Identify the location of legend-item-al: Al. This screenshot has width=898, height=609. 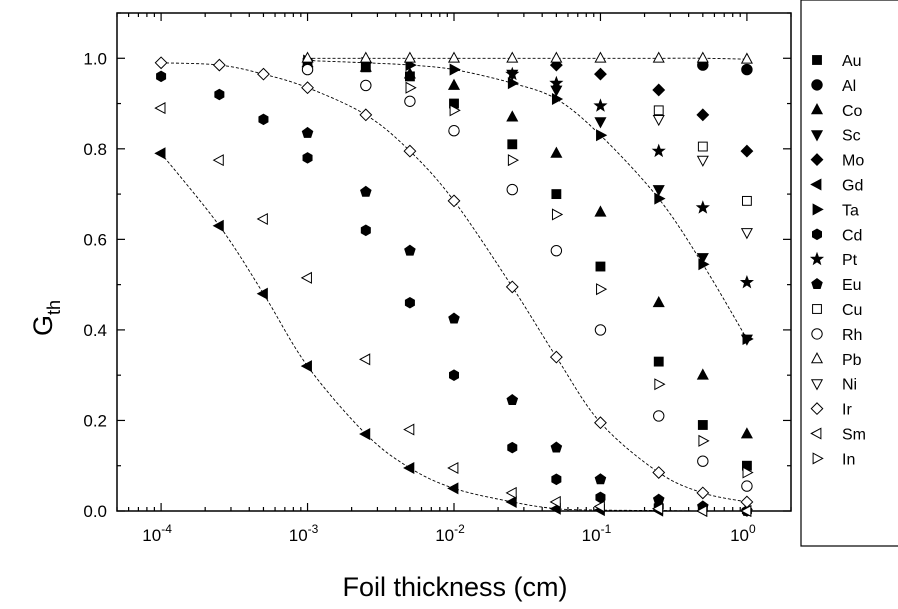
(833, 86).